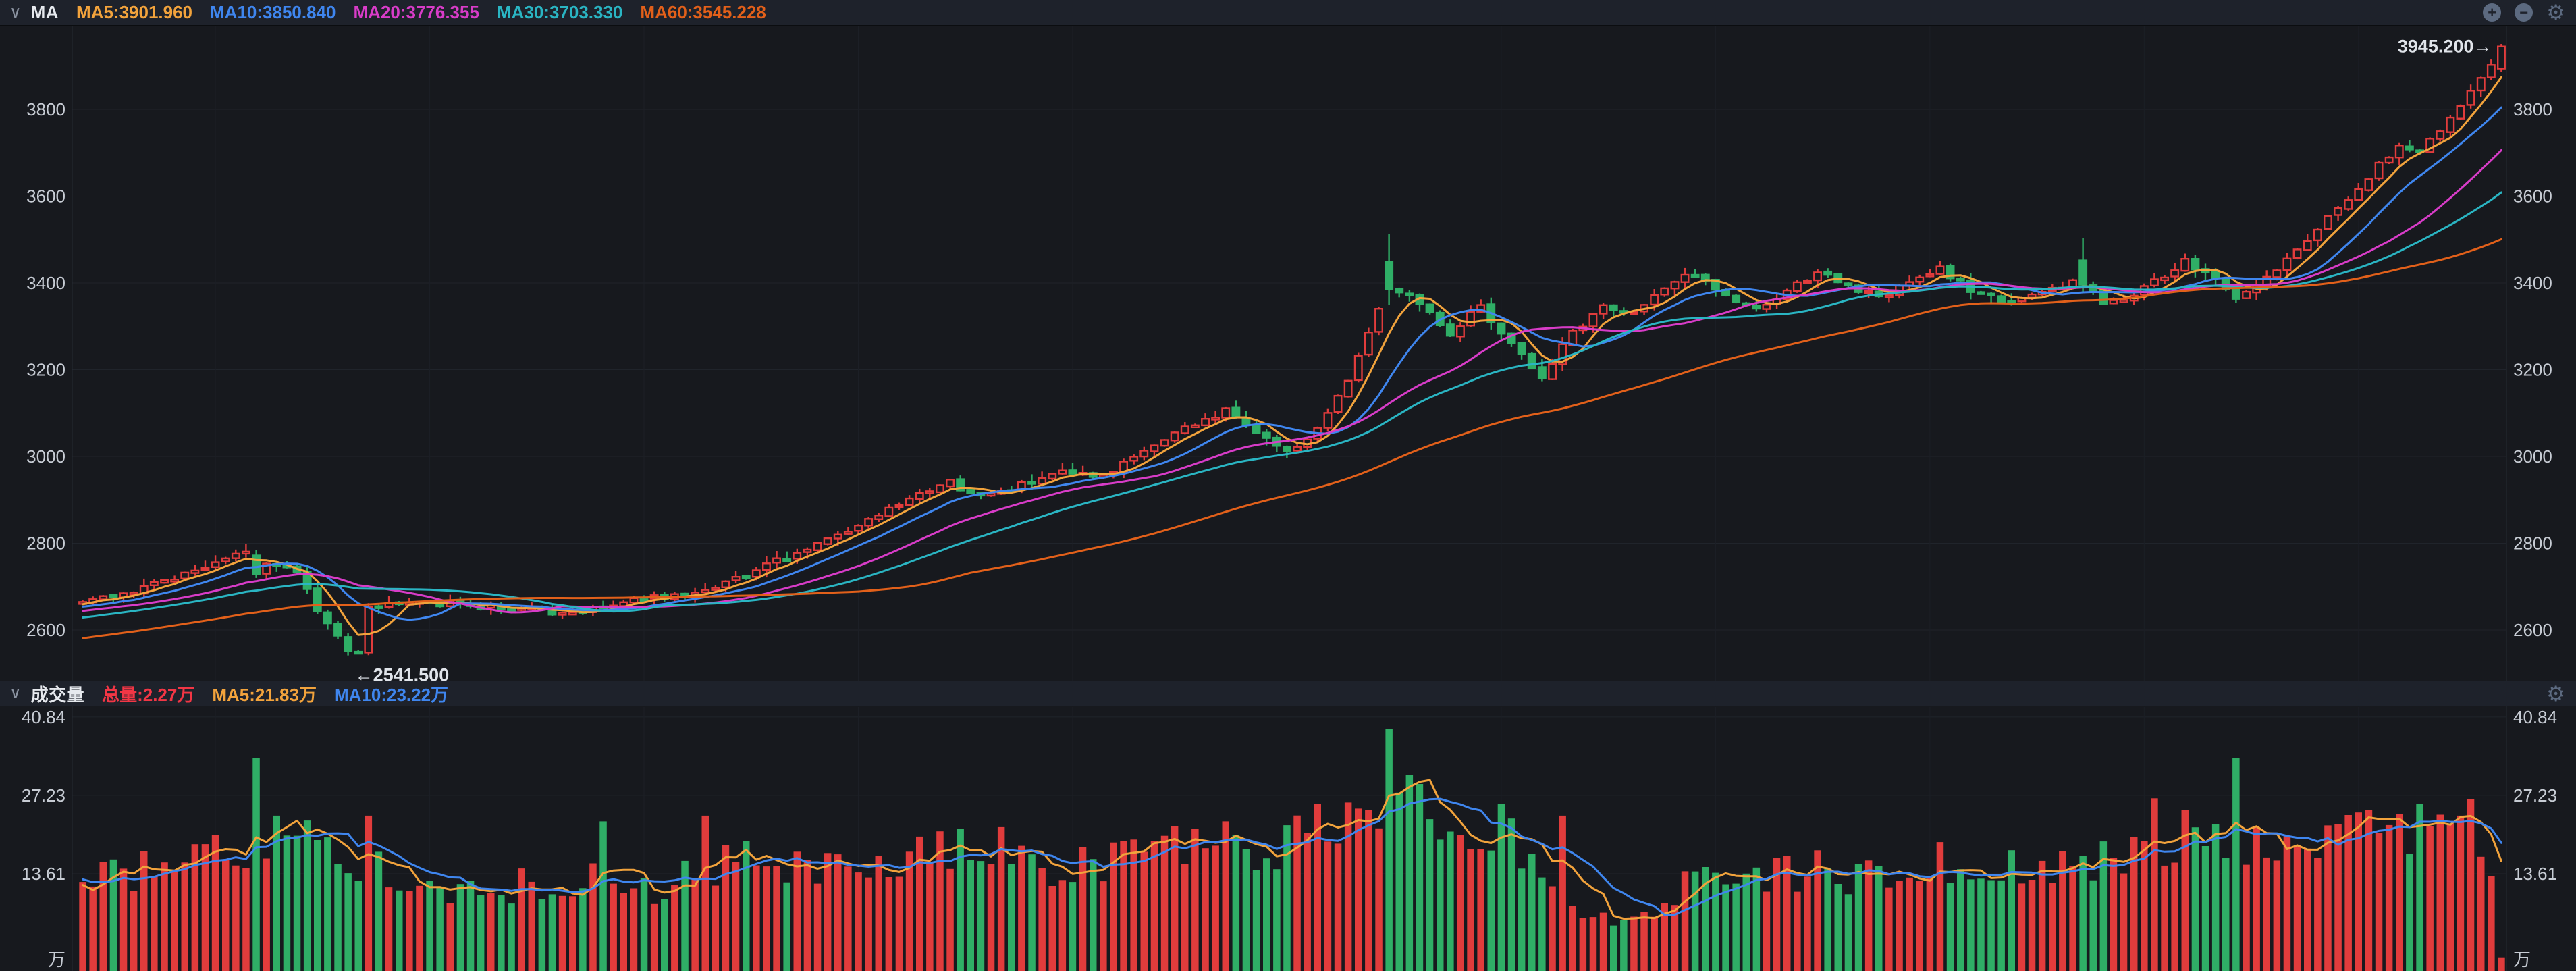 The width and height of the screenshot is (2576, 971). What do you see at coordinates (2524, 13) in the screenshot?
I see `zoom-out-button: −` at bounding box center [2524, 13].